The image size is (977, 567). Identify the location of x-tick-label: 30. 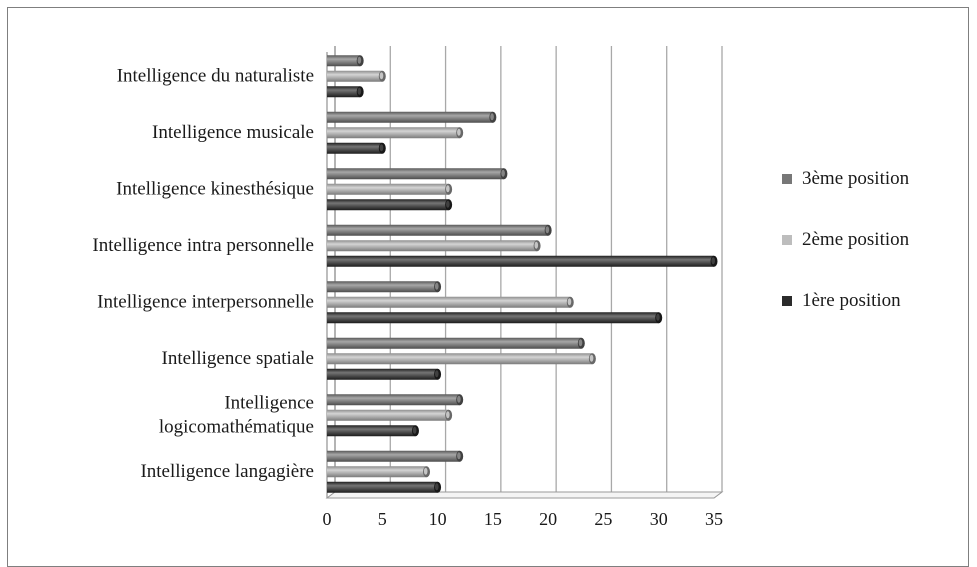
(659, 519).